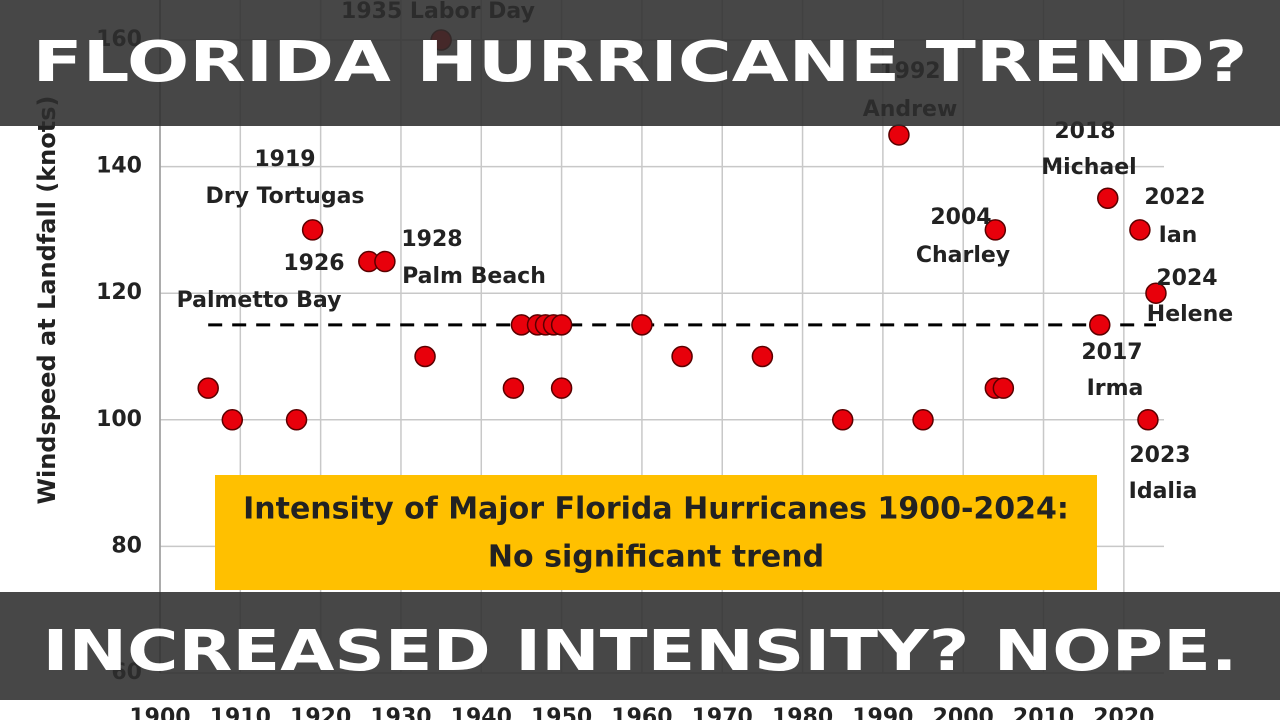  I want to click on annotation: Palm Beach, so click(474, 276).